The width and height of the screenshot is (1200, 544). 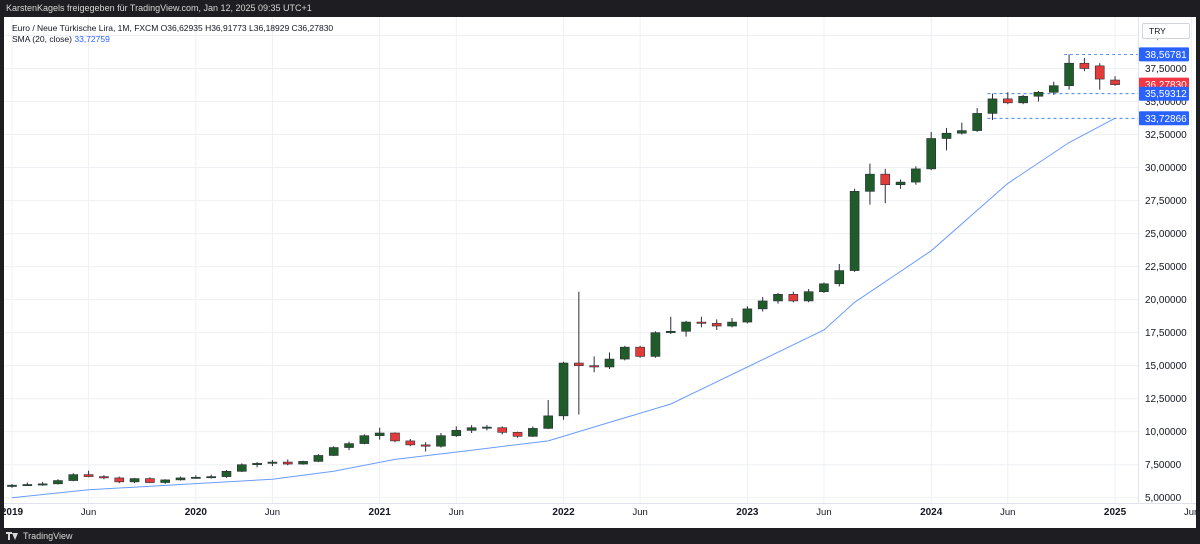 I want to click on indicator-header: SMA (20, close) 33,72759, so click(x=61, y=39).